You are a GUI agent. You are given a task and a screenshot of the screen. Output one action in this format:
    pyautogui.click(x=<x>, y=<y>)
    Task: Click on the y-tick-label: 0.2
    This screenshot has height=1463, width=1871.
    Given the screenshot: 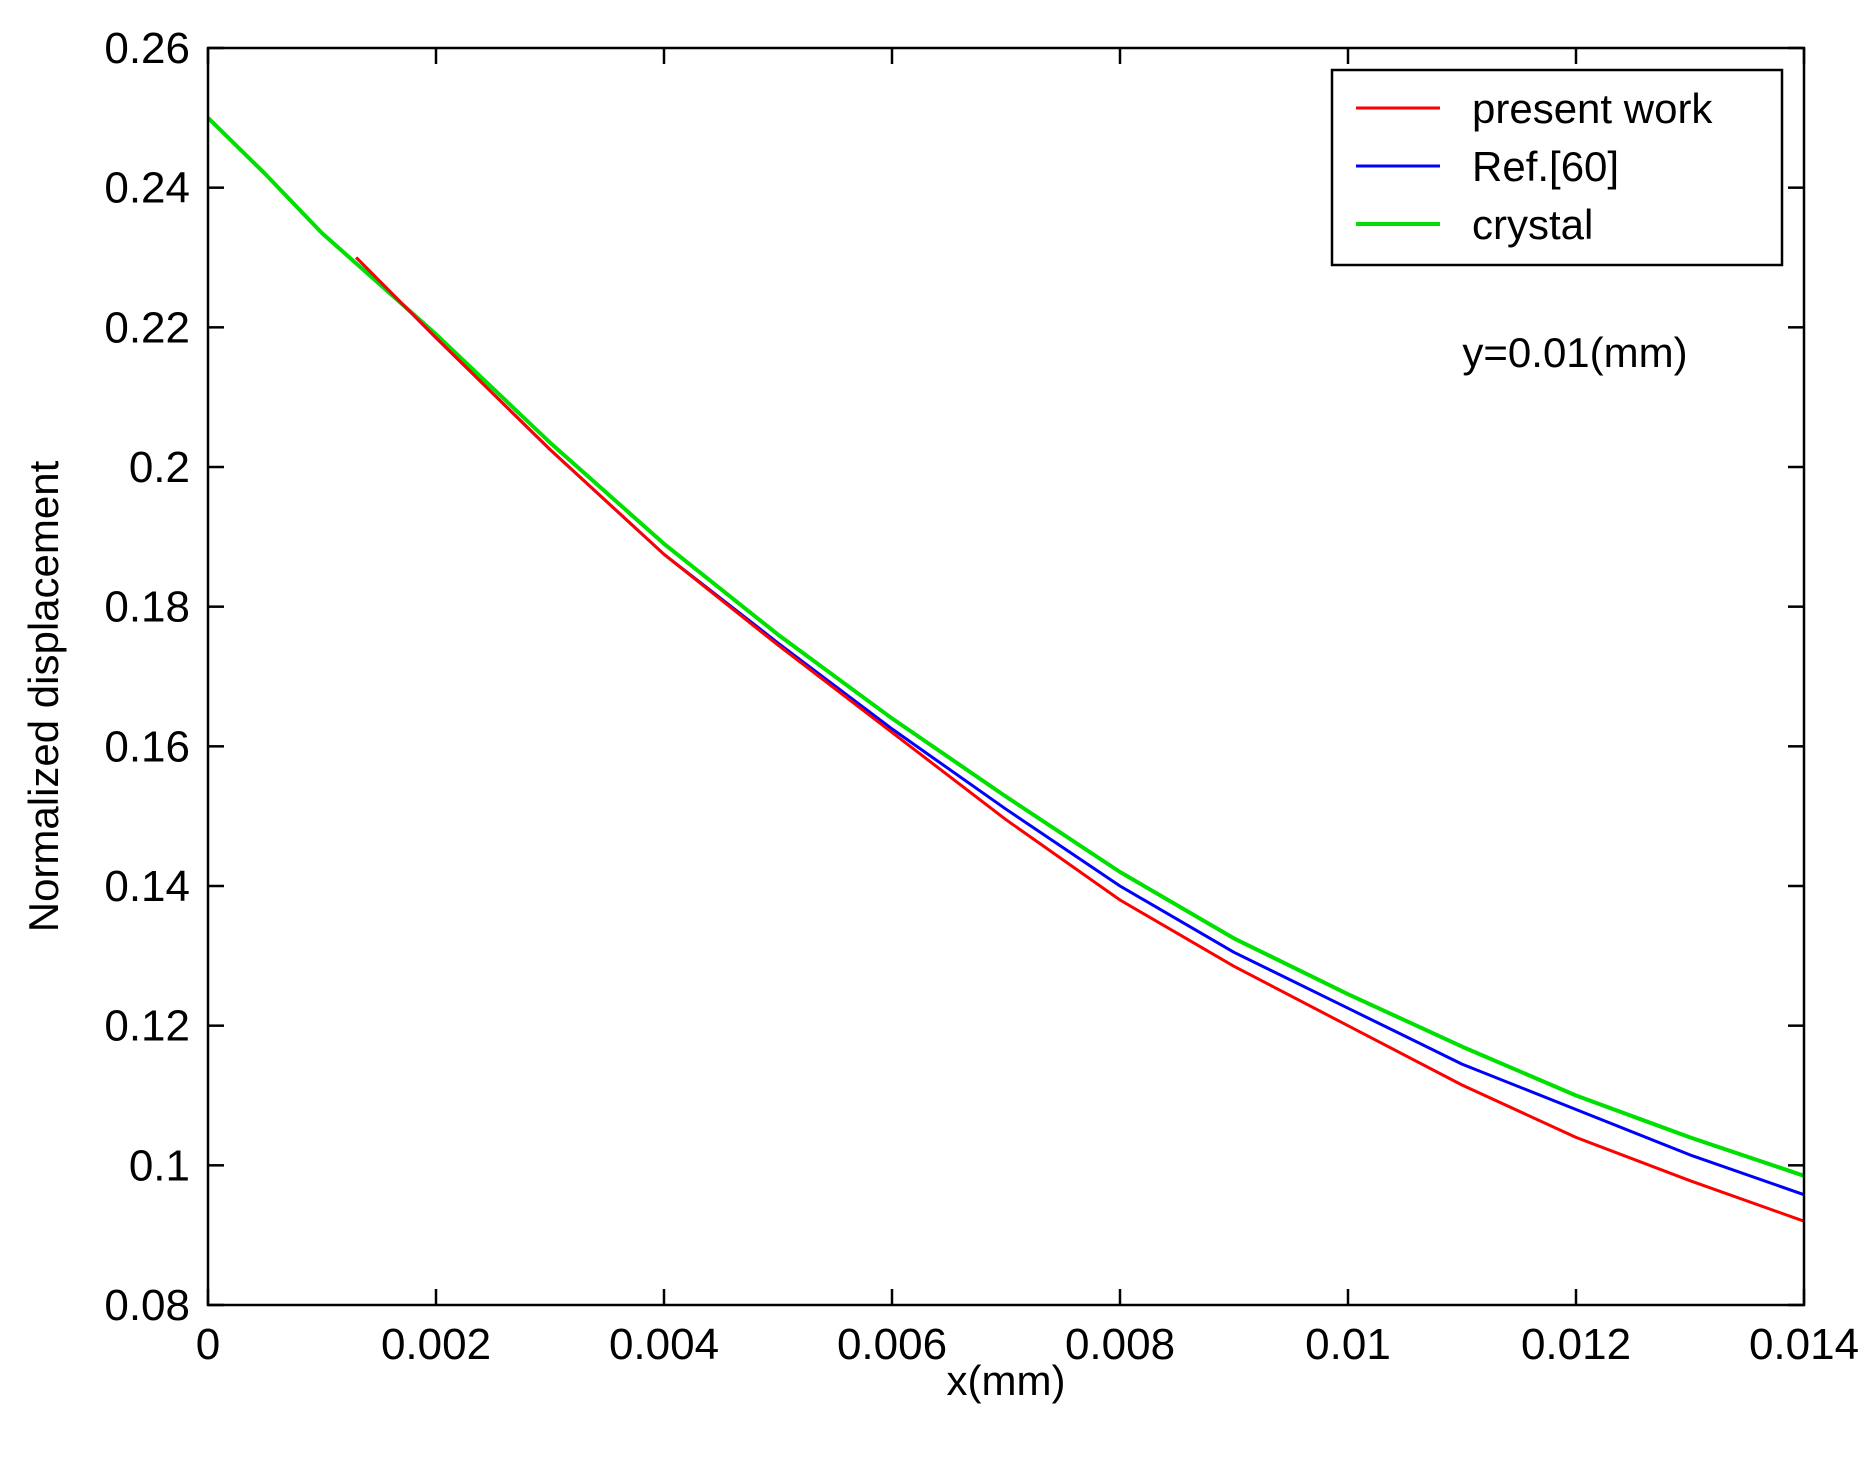 What is the action you would take?
    pyautogui.click(x=159, y=467)
    